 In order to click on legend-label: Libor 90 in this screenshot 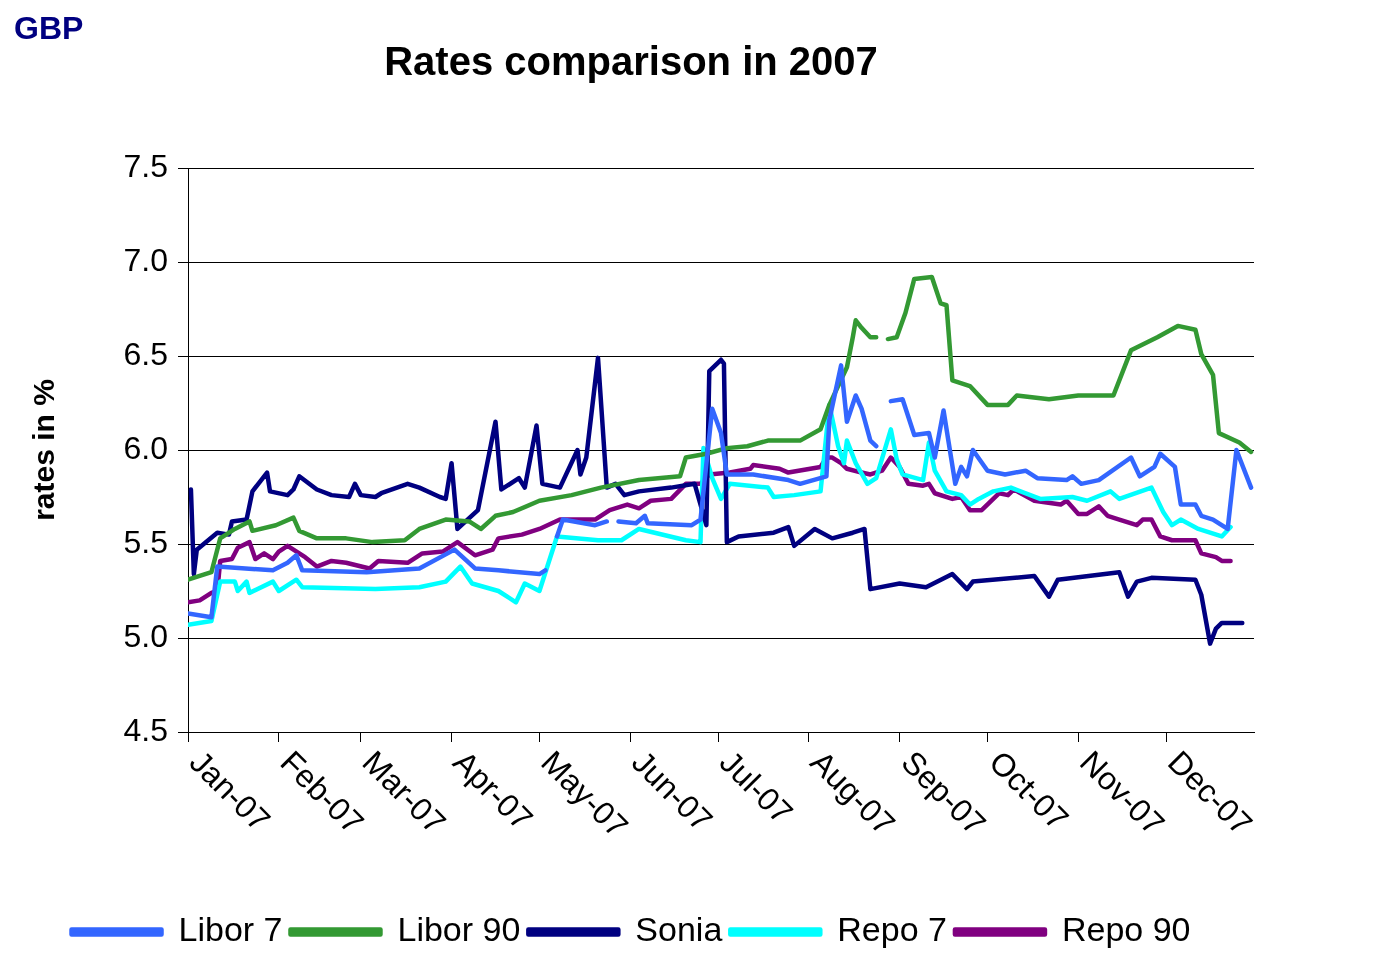, I will do `click(459, 929)`.